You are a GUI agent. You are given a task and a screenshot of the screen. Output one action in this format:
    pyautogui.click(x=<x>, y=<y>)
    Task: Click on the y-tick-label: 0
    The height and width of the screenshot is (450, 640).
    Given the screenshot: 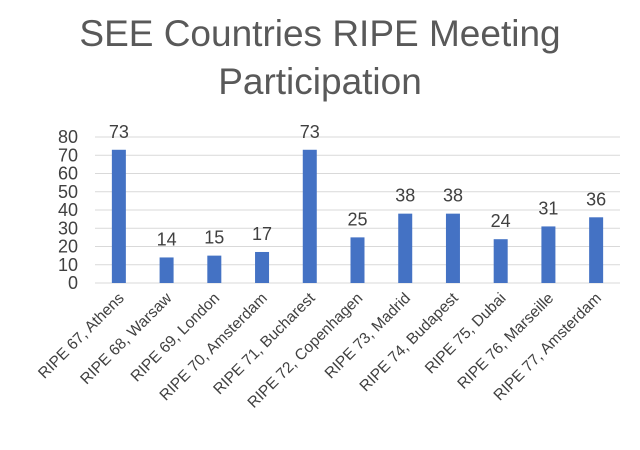 What is the action you would take?
    pyautogui.click(x=73, y=283)
    